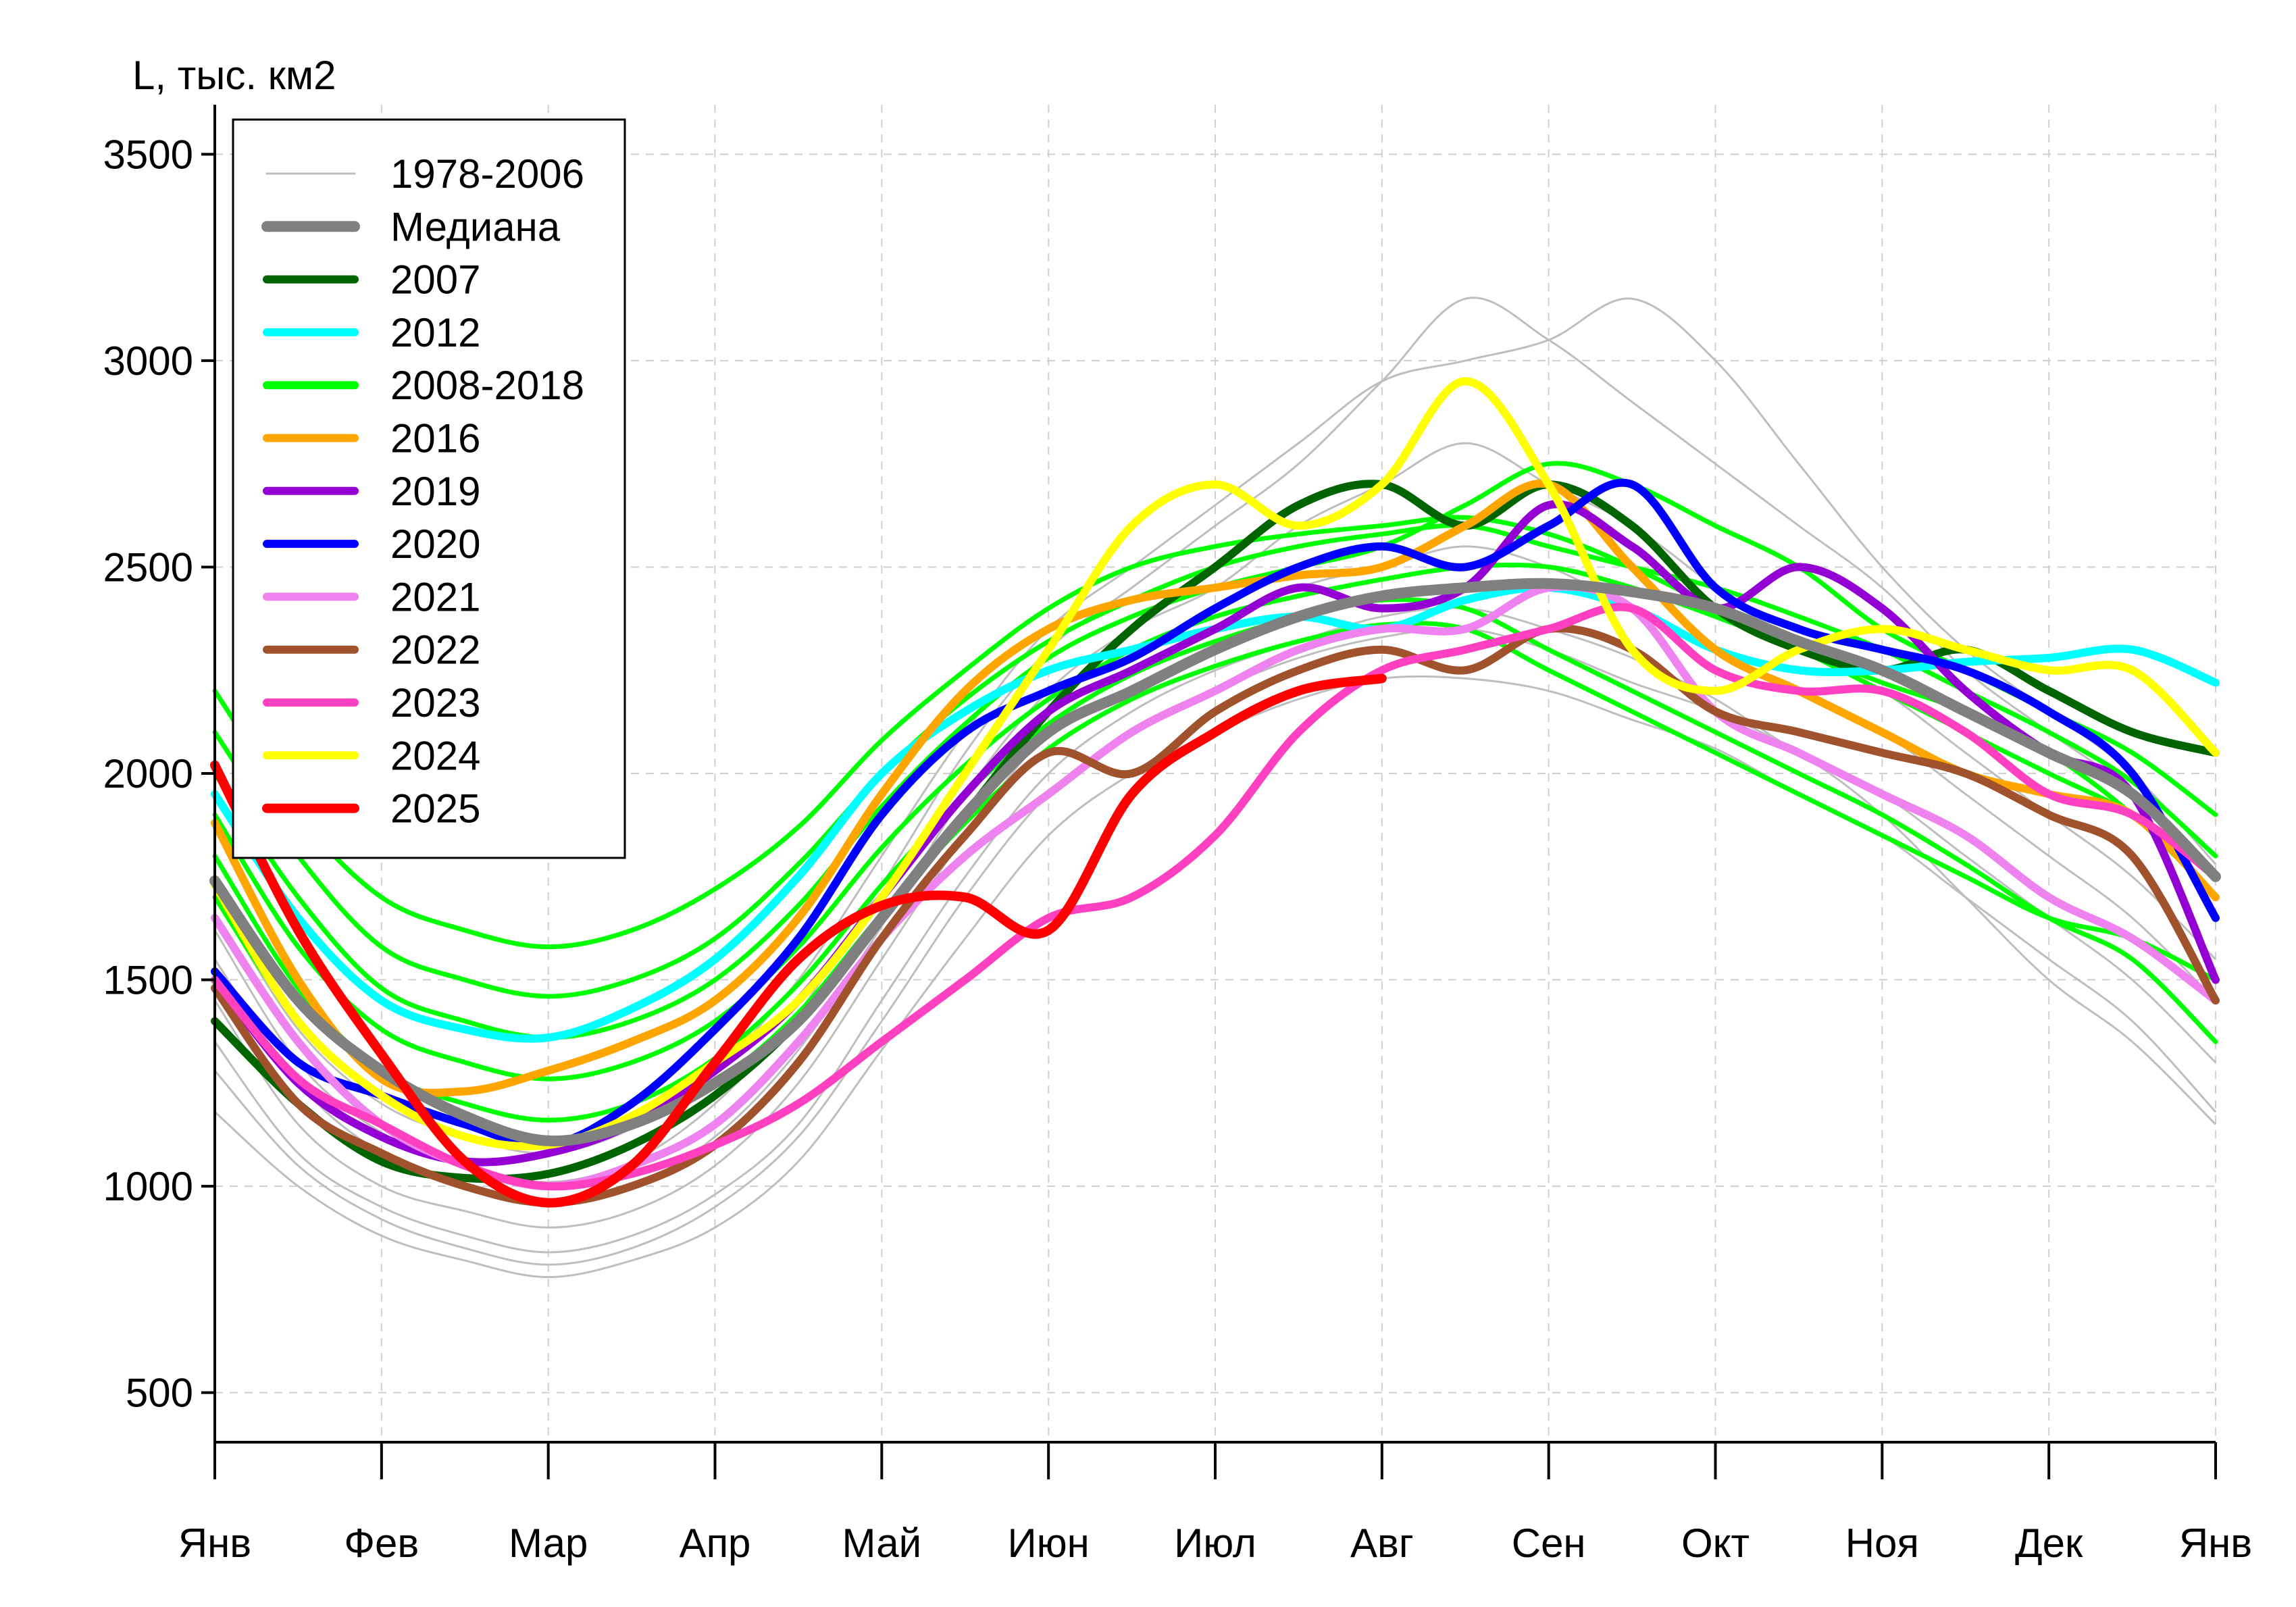  What do you see at coordinates (1882, 1543) in the screenshot?
I see `x-tick-label-10: Ноя` at bounding box center [1882, 1543].